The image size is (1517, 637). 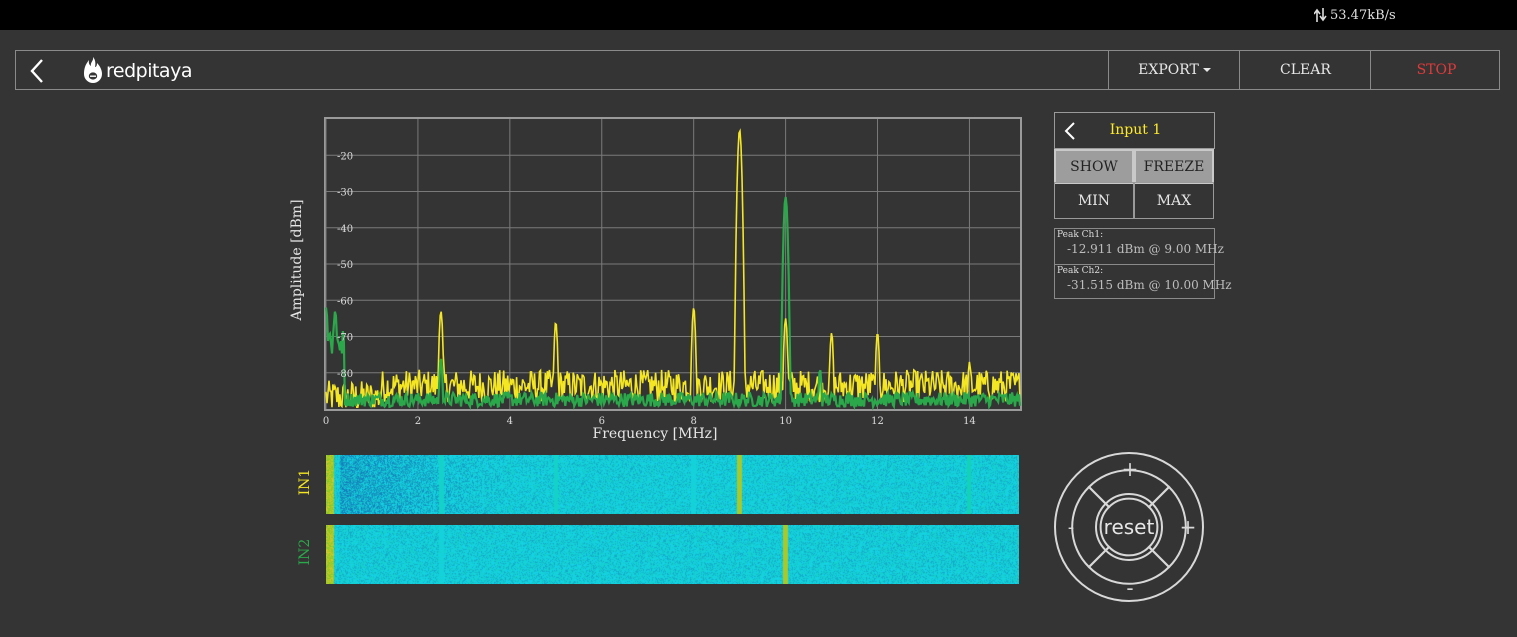 I want to click on x-tick-label: 6, so click(x=602, y=421).